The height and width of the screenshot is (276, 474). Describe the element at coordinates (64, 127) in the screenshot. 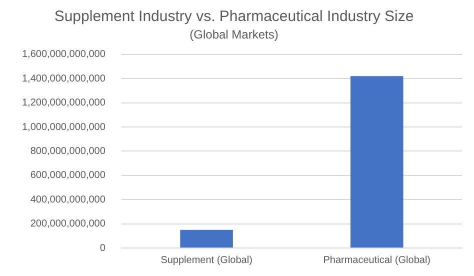

I see `y-tick-label: 1,000,000,000,000` at that location.